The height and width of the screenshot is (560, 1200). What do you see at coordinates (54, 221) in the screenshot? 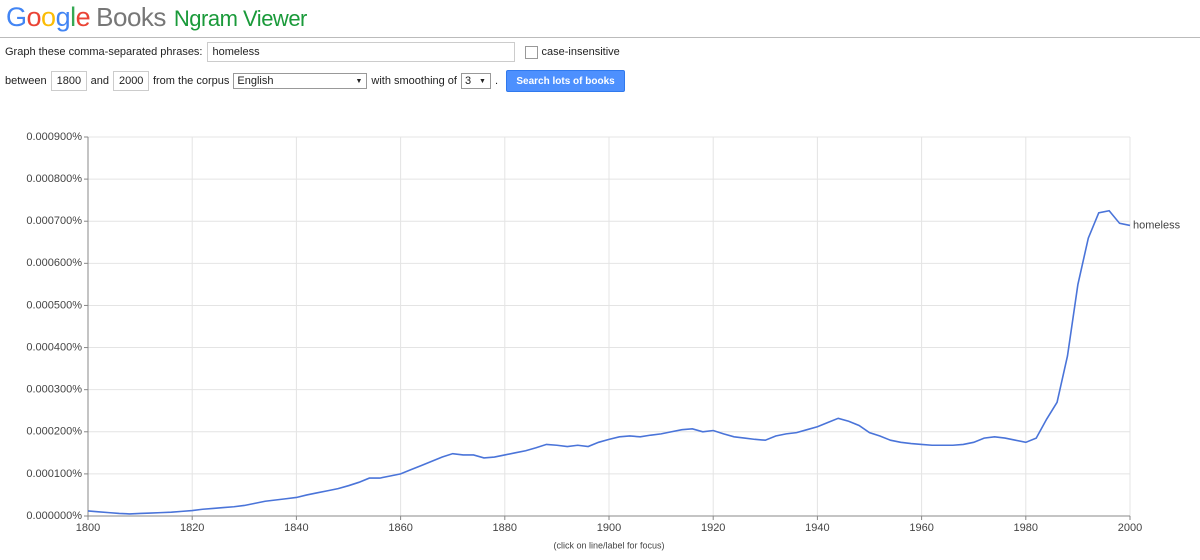
I see `y-tick-label: 0.000700%` at bounding box center [54, 221].